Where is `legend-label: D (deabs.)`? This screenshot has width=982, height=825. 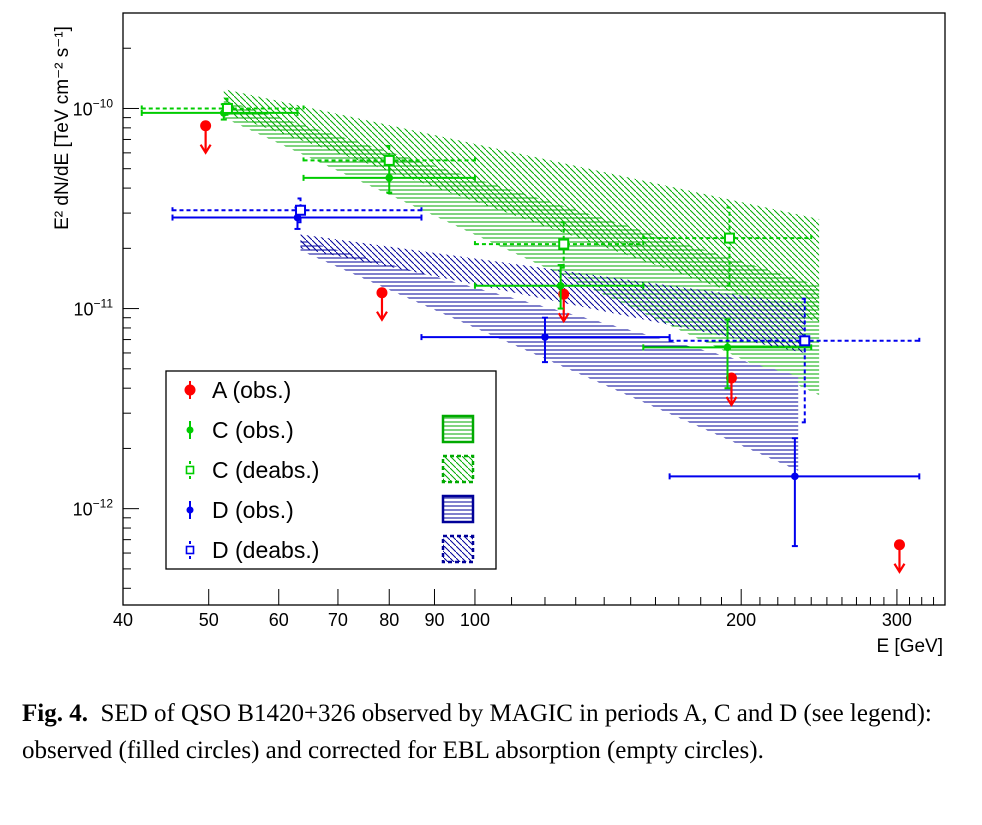 legend-label: D (deabs.) is located at coordinates (265, 550).